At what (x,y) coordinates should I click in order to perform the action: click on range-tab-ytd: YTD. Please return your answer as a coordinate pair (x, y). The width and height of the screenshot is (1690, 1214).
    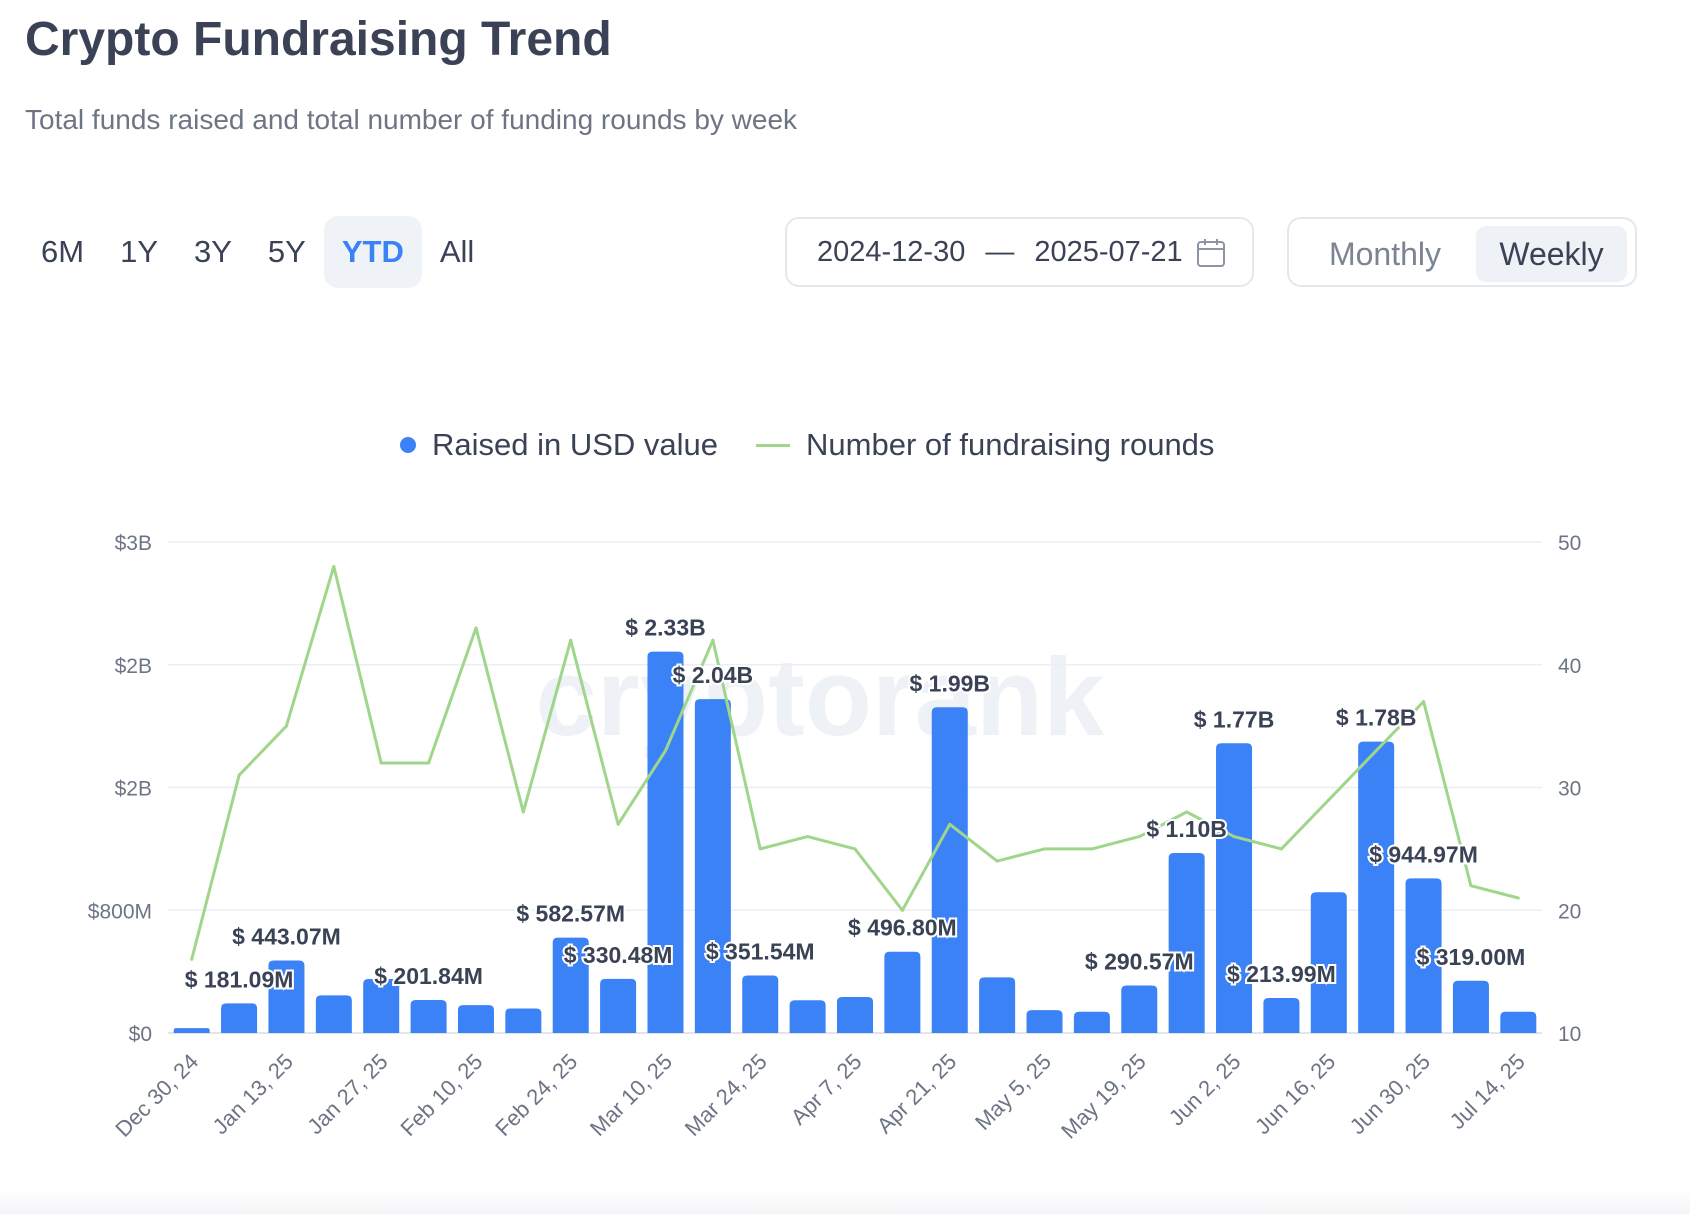
    Looking at the image, I should click on (372, 252).